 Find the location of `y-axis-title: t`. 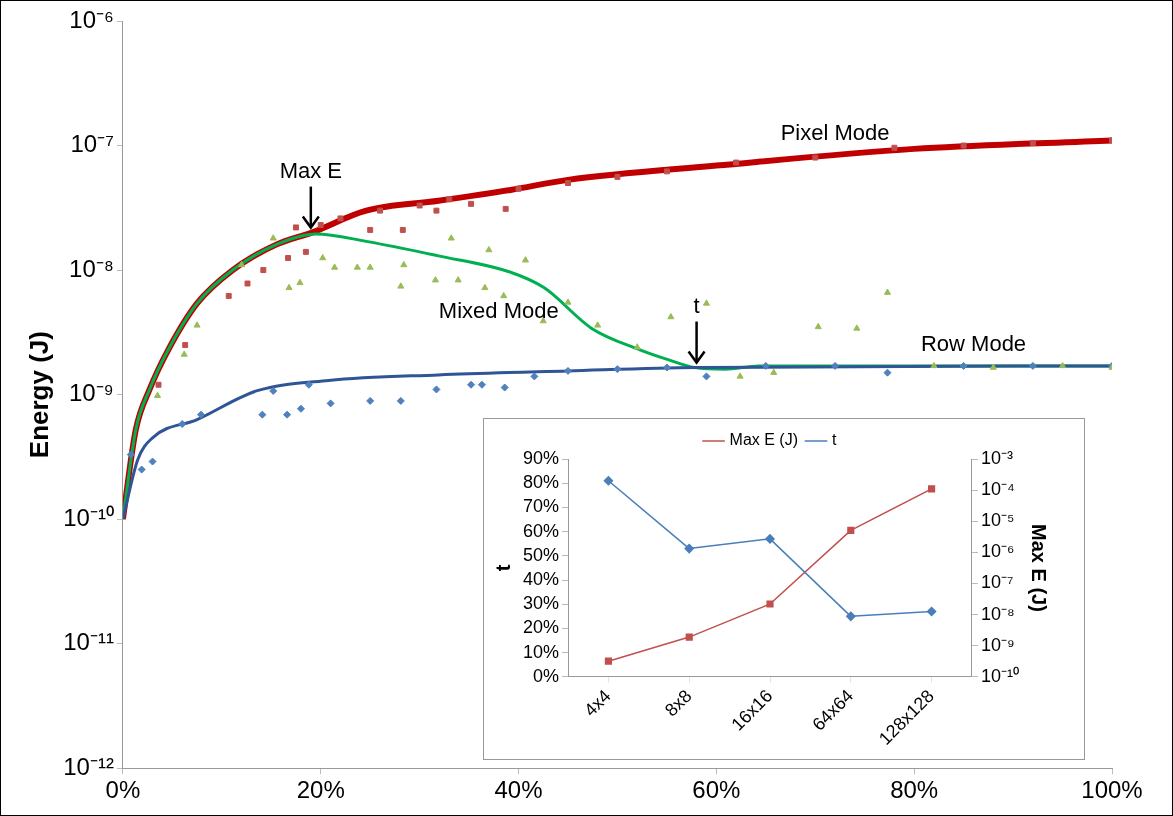

y-axis-title: t is located at coordinates (502, 568).